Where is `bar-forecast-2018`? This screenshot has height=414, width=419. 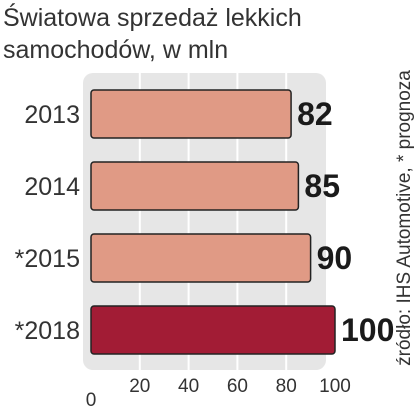 bar-forecast-2018 is located at coordinates (213, 330).